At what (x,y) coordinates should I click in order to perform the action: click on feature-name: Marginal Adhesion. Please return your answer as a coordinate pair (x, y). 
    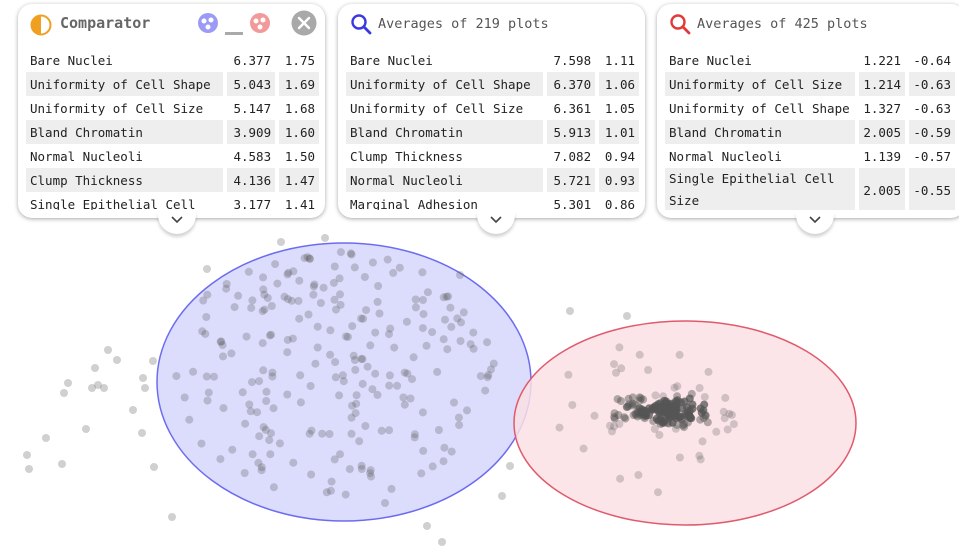
    Looking at the image, I should click on (414, 203).